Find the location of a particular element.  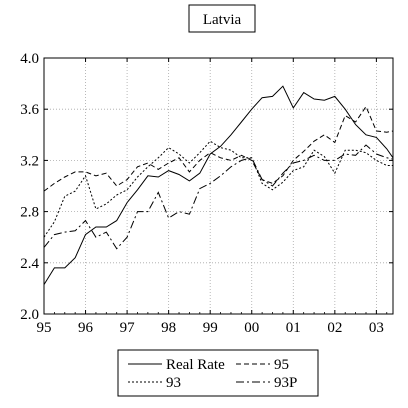

chart-title-box is located at coordinates (222, 18).